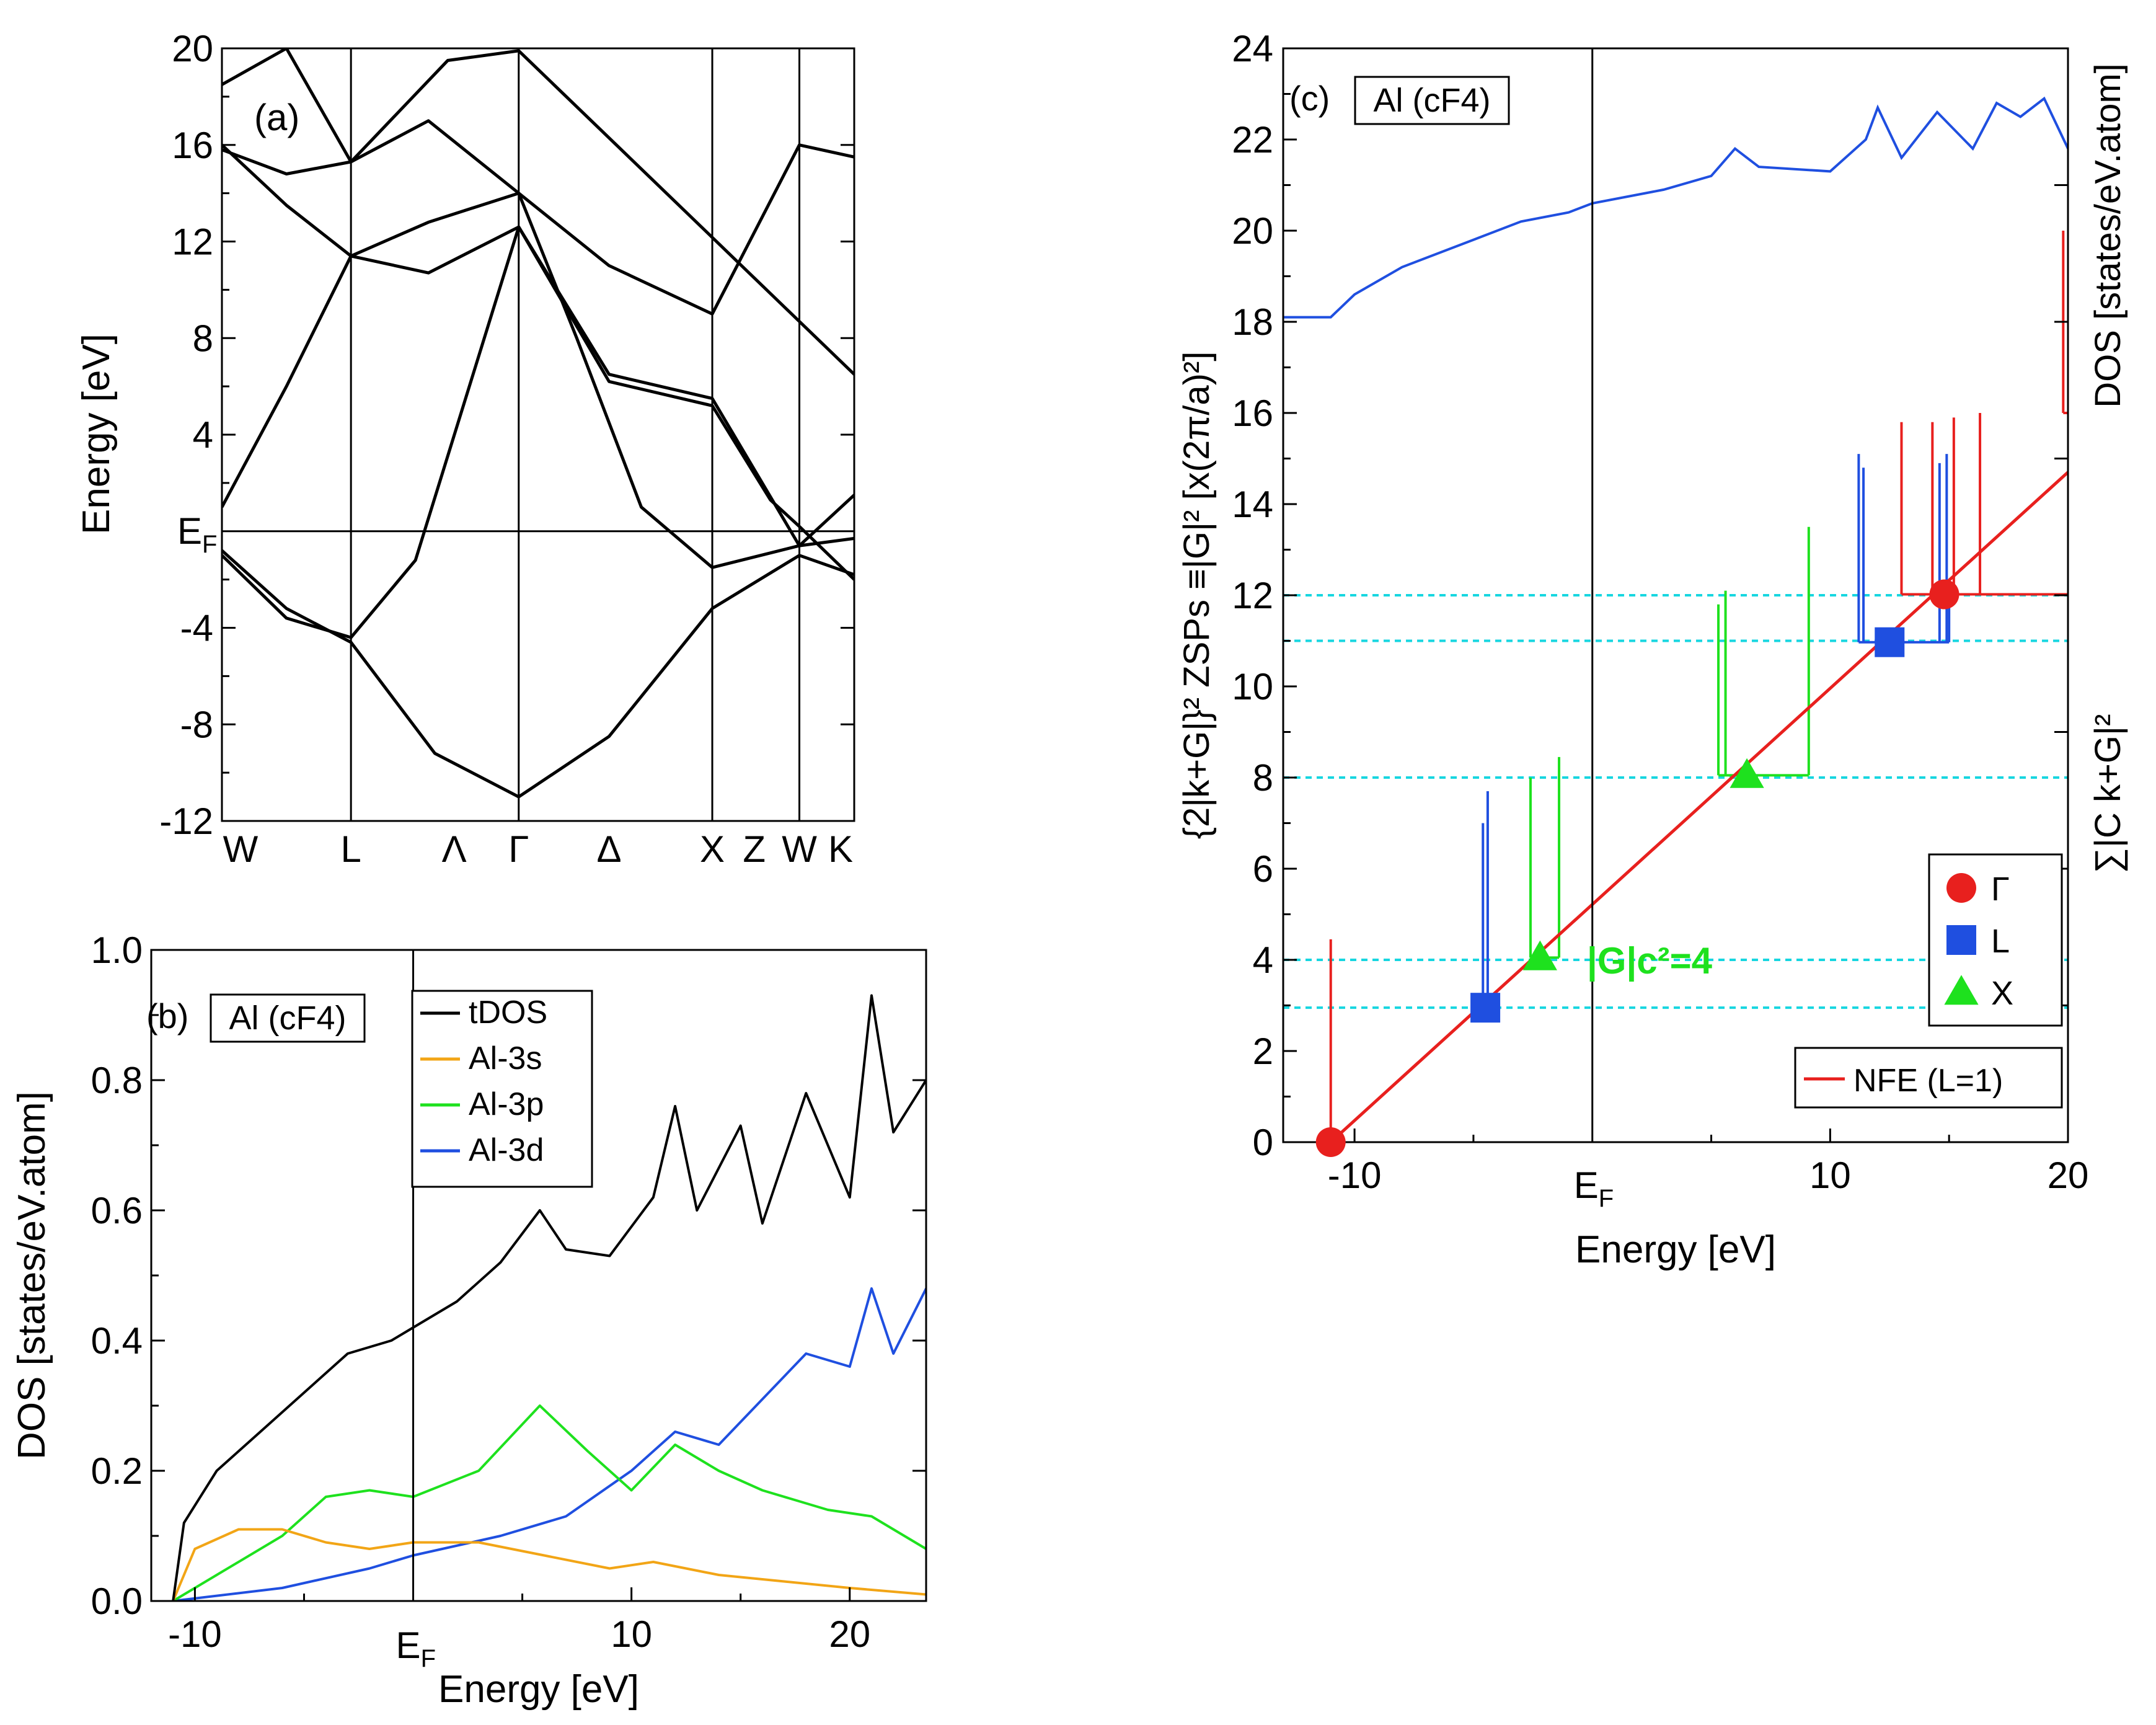 Image resolution: width=2156 pixels, height=1725 pixels. What do you see at coordinates (195, 1634) in the screenshot?
I see `x-tick-label: -10` at bounding box center [195, 1634].